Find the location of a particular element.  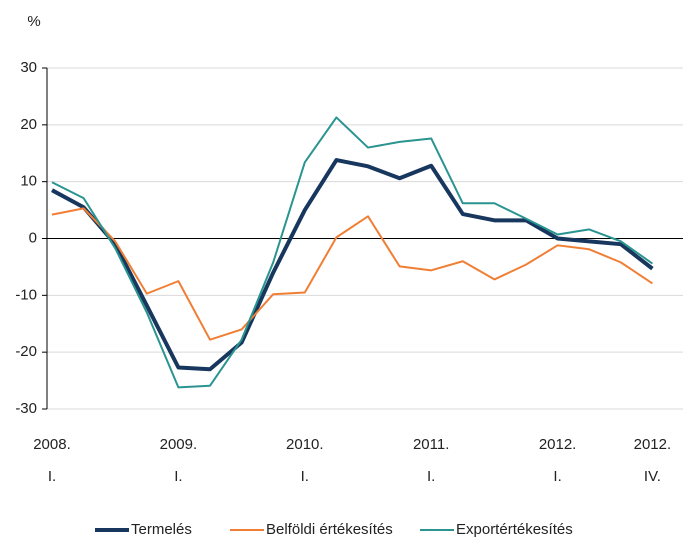

y-tick-label: -20 is located at coordinates (26, 351).